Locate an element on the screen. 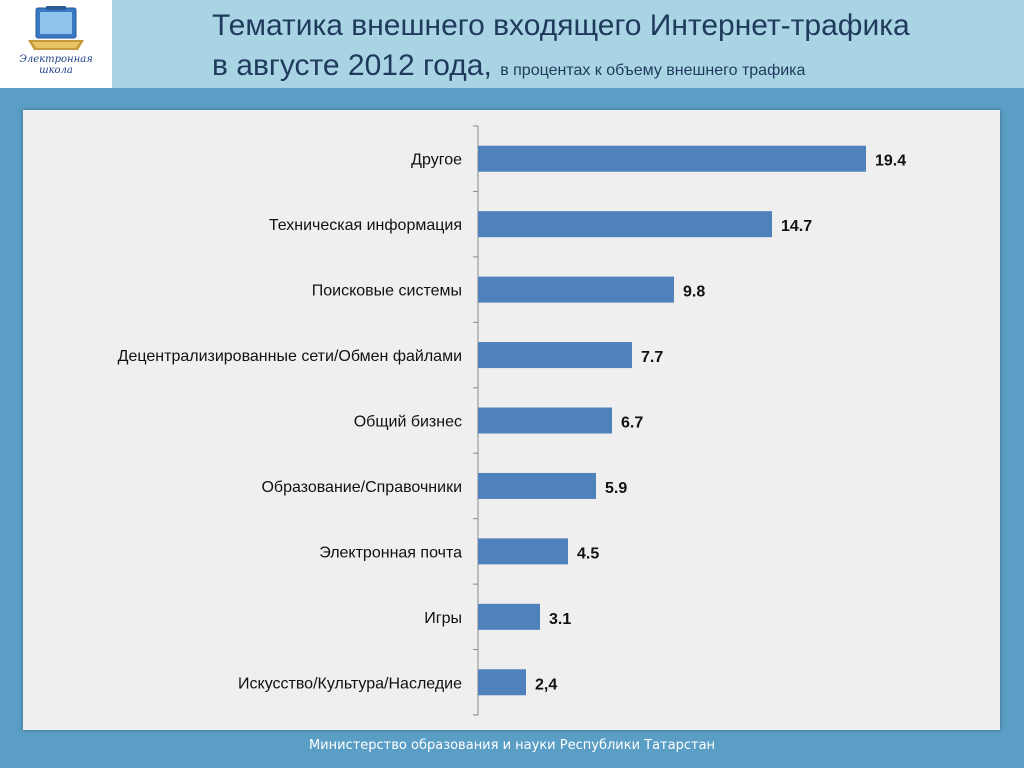  category-label: Образование/Справочники is located at coordinates (361, 487).